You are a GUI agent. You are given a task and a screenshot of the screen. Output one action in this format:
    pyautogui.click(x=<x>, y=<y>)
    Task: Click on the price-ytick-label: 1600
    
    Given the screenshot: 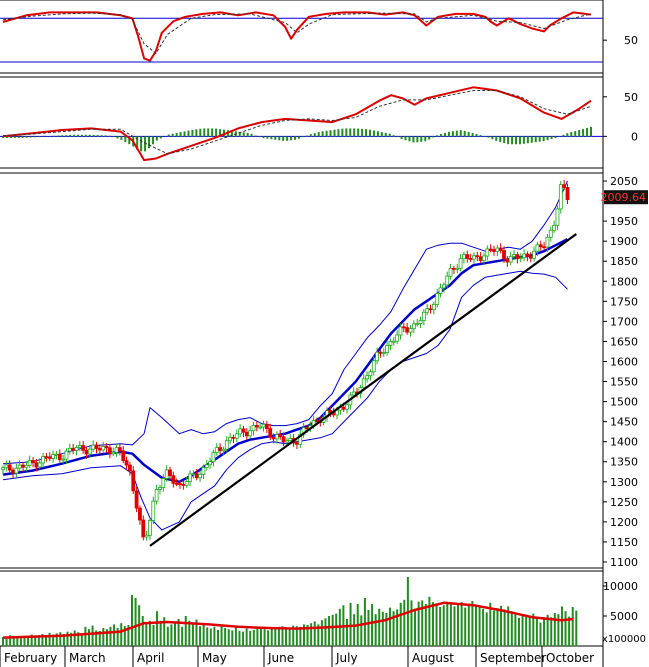 What is the action you would take?
    pyautogui.click(x=624, y=361)
    